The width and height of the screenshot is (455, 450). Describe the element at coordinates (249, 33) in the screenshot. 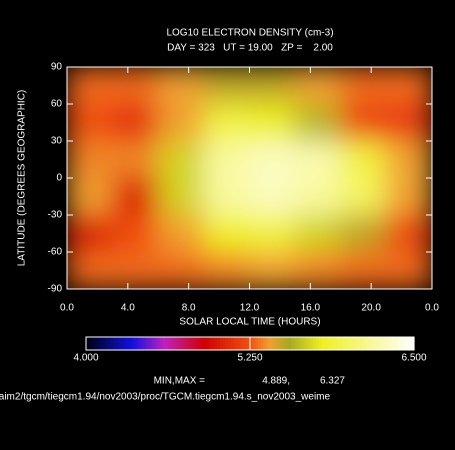

I see `chart-title: LOG10 ELECTRON DENSITY (cm-3)` at that location.